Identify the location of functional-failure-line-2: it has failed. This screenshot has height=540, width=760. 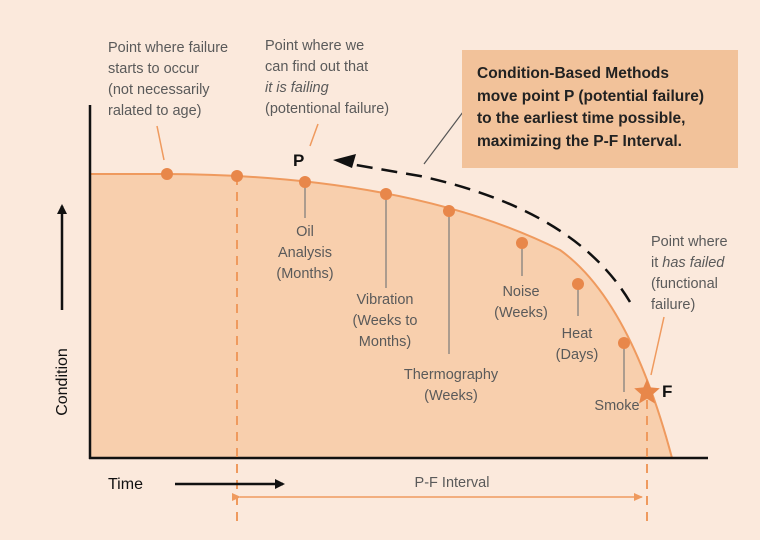
(688, 263).